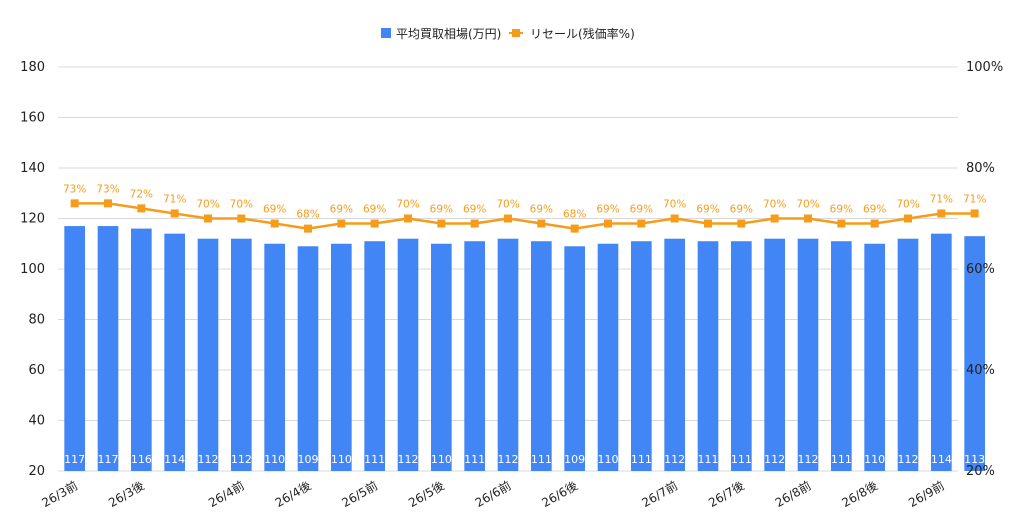 This screenshot has height=528, width=1024. I want to click on y-tick-left: 20, so click(36, 471).